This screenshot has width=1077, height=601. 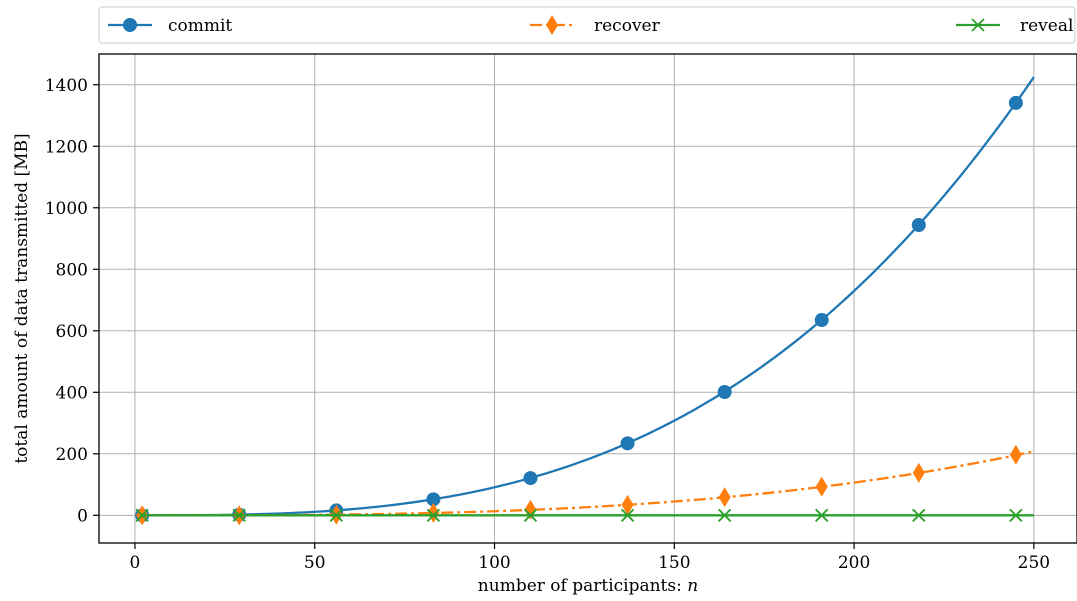 I want to click on legend-label-commit: commit, so click(x=200, y=26).